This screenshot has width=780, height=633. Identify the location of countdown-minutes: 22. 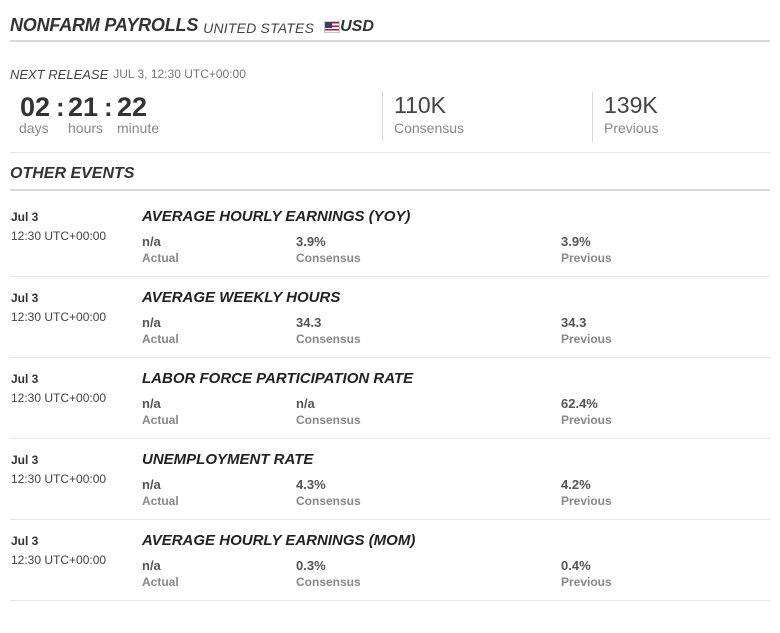
(132, 107).